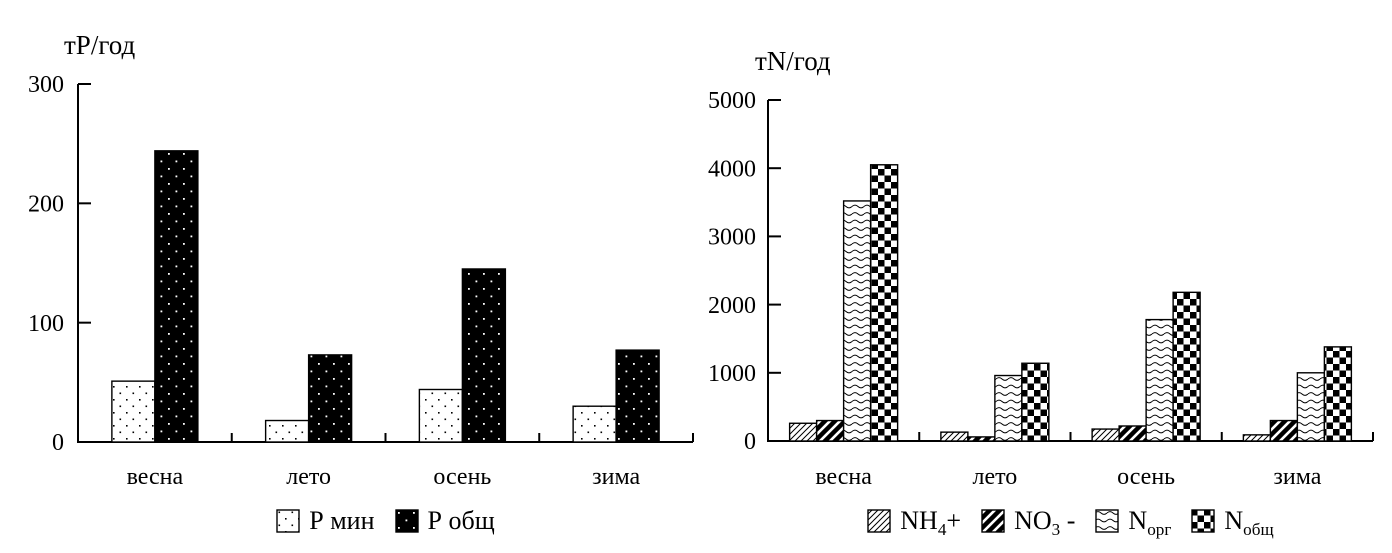  What do you see at coordinates (441, 415) in the screenshot?
I see `bar-Р мин-осень` at bounding box center [441, 415].